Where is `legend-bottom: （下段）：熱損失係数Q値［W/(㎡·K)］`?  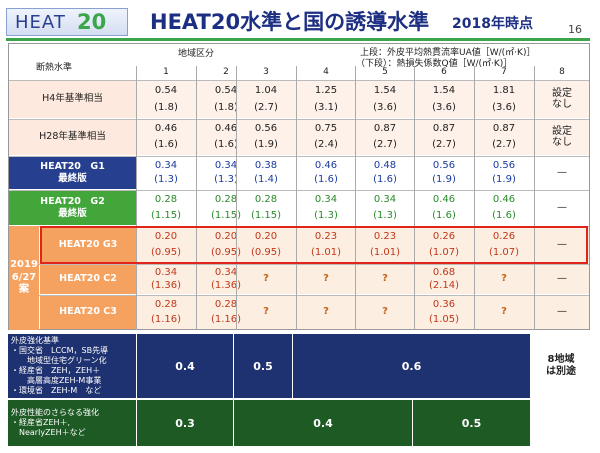
legend-bottom: （下段）：熱損失係数Q値［W/(㎡·K)］ is located at coordinates (434, 64).